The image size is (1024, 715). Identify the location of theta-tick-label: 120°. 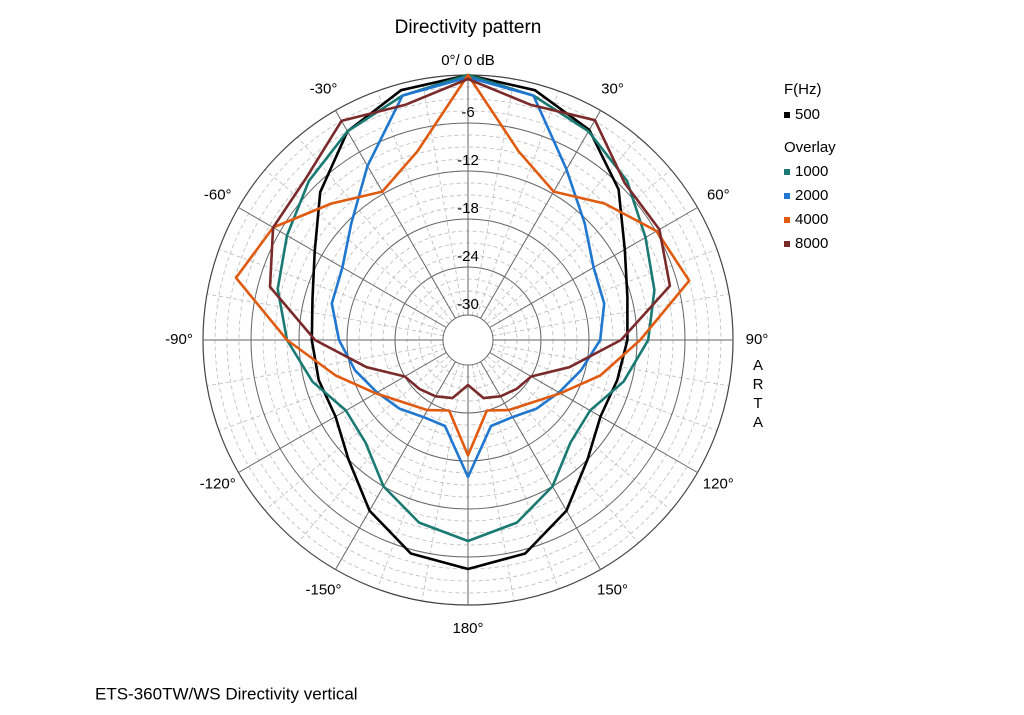
(718, 483).